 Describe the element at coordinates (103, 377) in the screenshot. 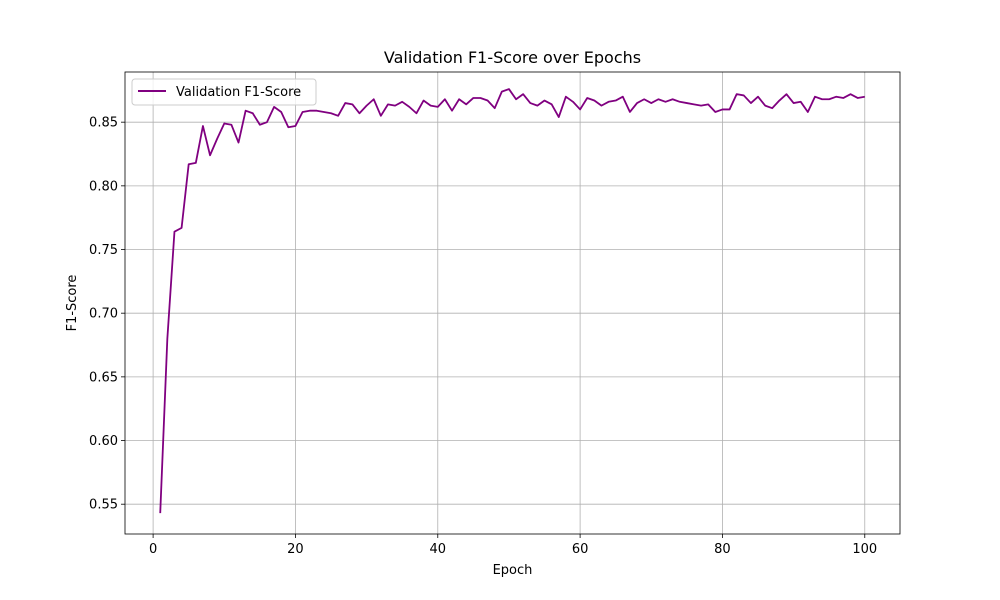

I see `y-tick-label: 0.65` at that location.